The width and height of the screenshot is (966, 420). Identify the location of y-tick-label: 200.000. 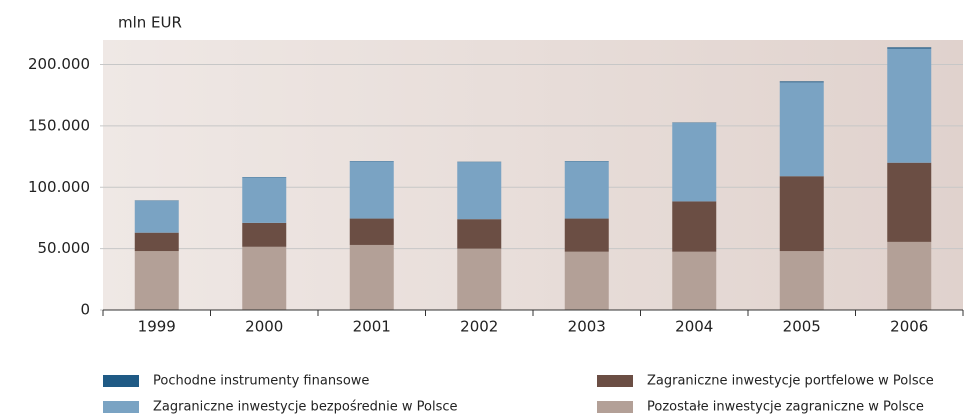
(59, 64).